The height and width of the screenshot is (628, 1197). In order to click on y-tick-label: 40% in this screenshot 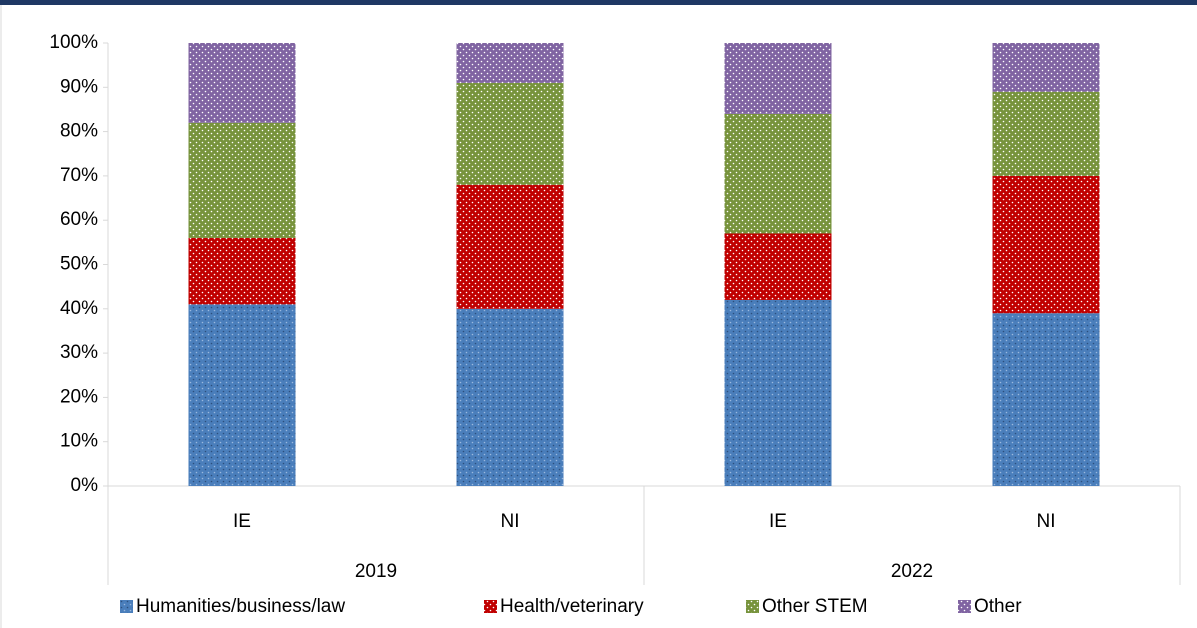, I will do `click(79, 308)`.